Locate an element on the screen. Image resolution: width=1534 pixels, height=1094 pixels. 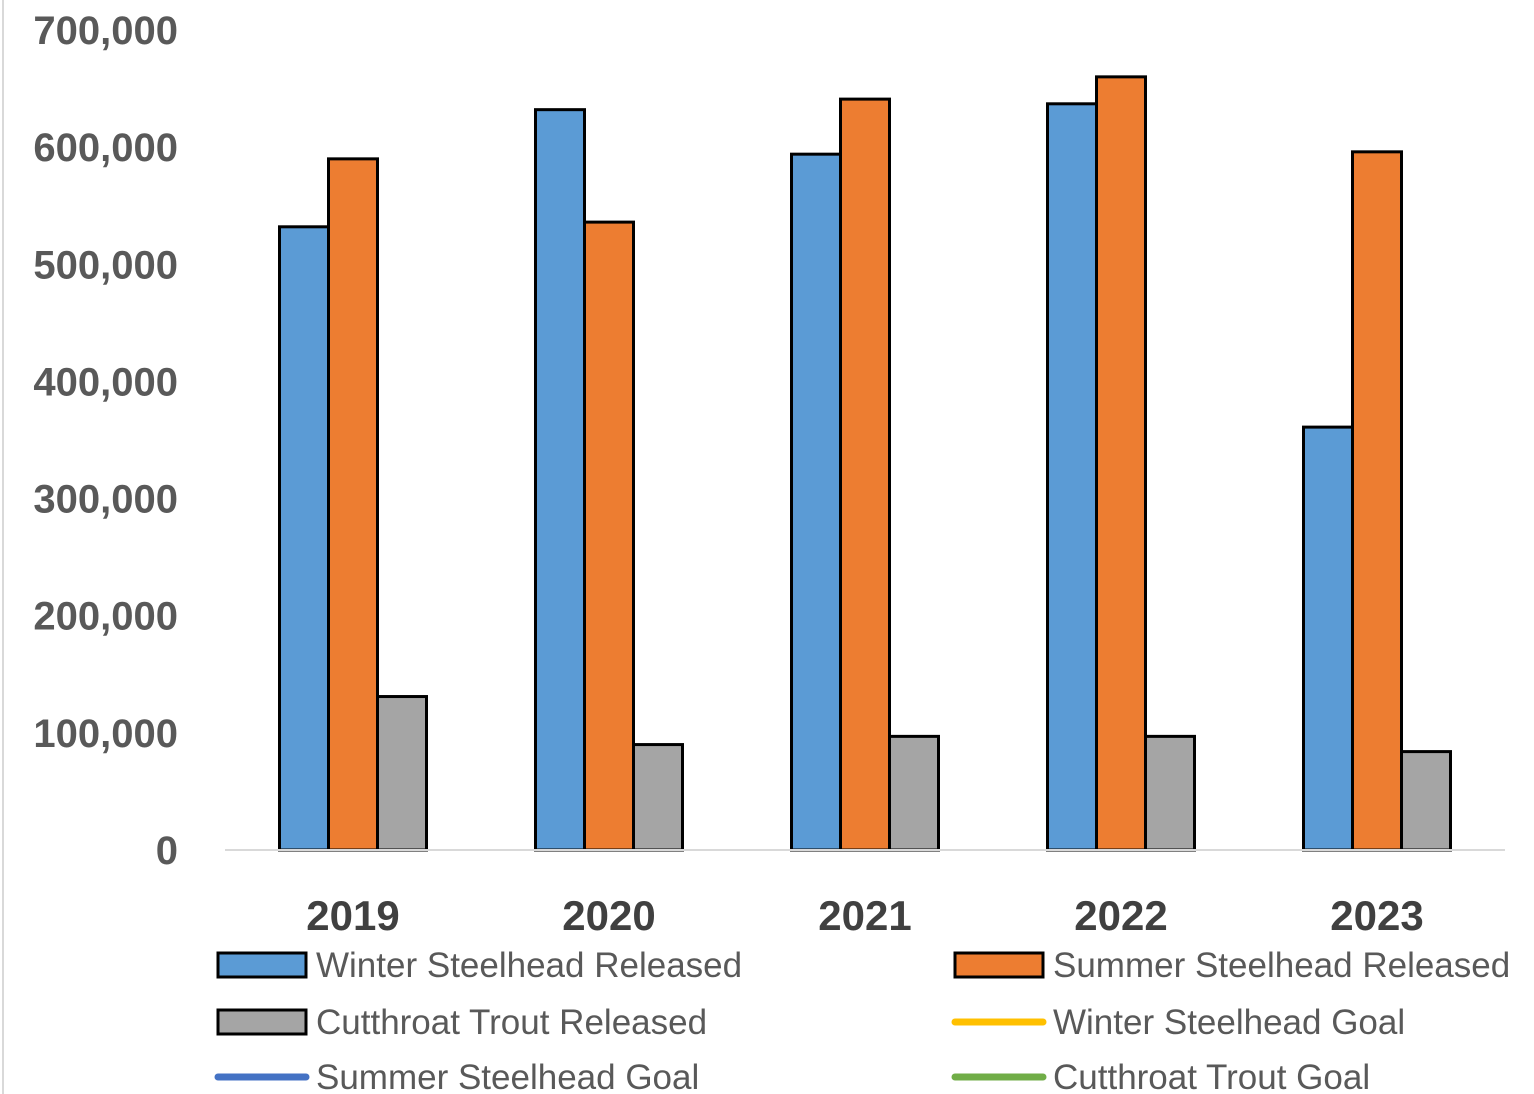
legend-item: Cutthroat Trout Released is located at coordinates (461, 1022).